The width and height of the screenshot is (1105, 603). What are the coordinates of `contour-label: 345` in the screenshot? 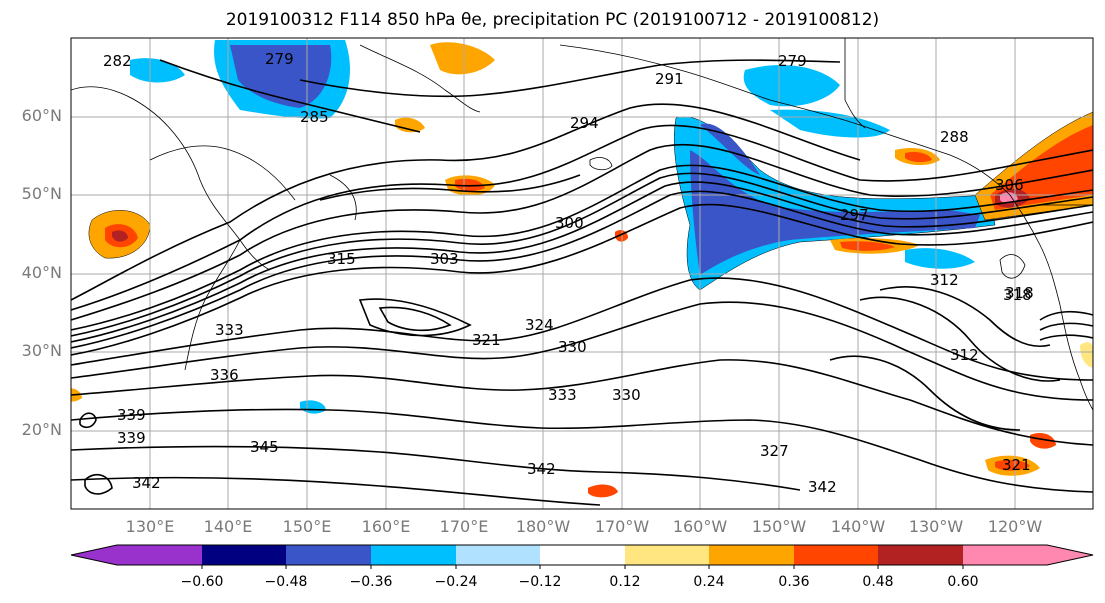 It's located at (264, 447).